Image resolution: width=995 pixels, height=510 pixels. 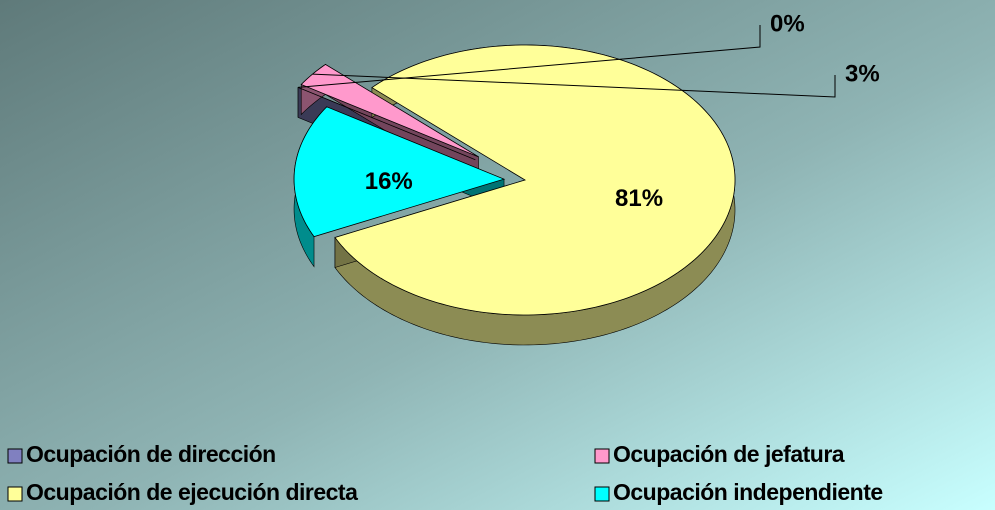 I want to click on legend-label: Ocupación independiente, so click(x=748, y=492).